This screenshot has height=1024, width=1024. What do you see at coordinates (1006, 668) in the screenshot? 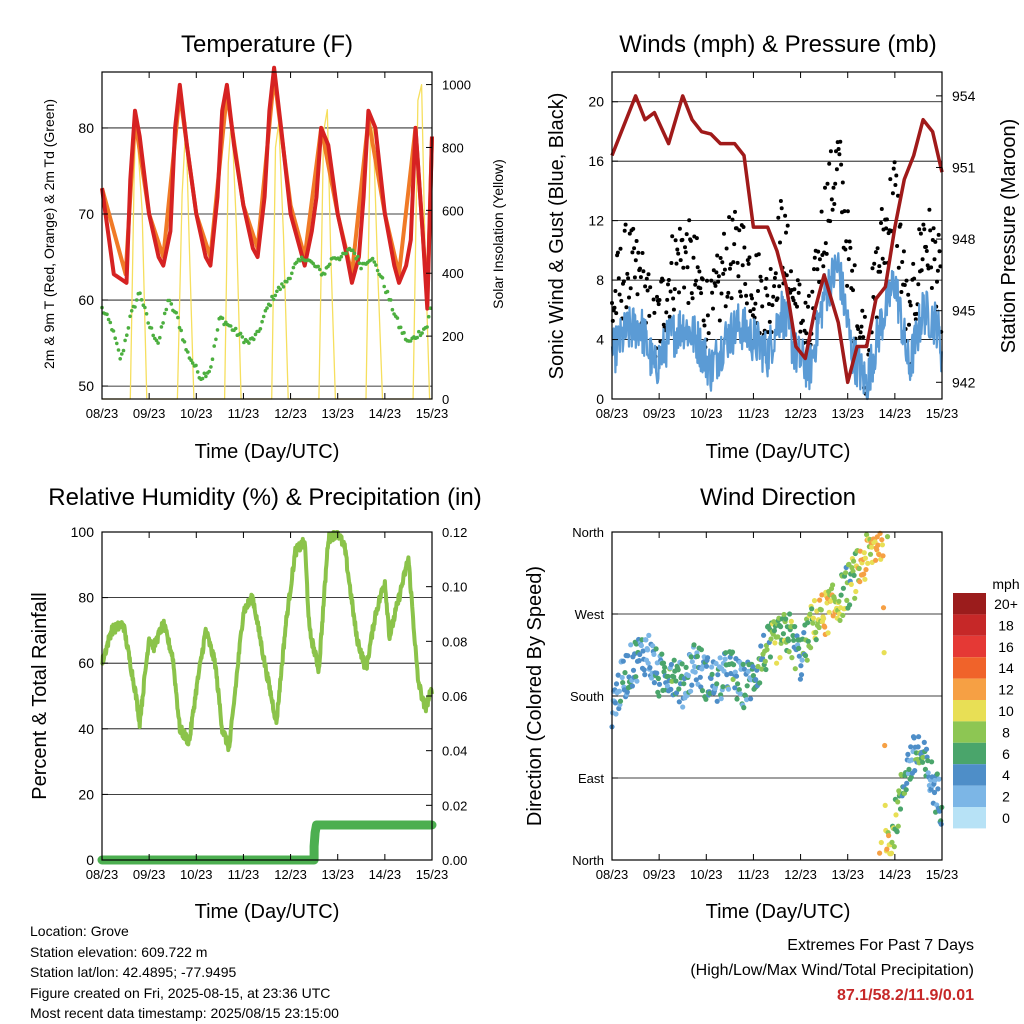
I see `legend-label: 14` at bounding box center [1006, 668].